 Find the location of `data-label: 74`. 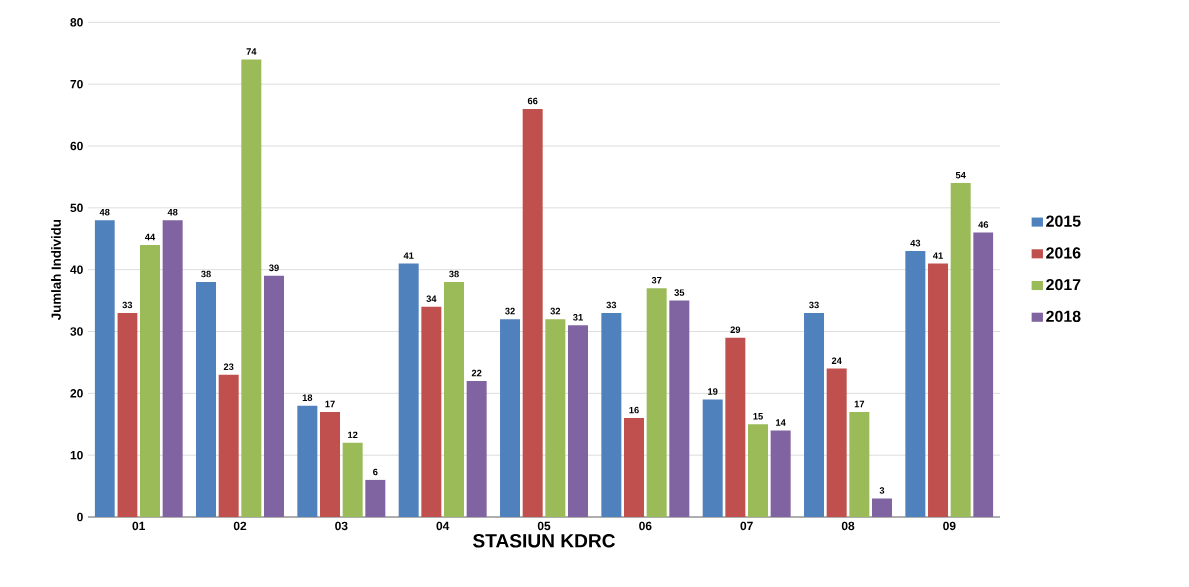

data-label: 74 is located at coordinates (251, 51).